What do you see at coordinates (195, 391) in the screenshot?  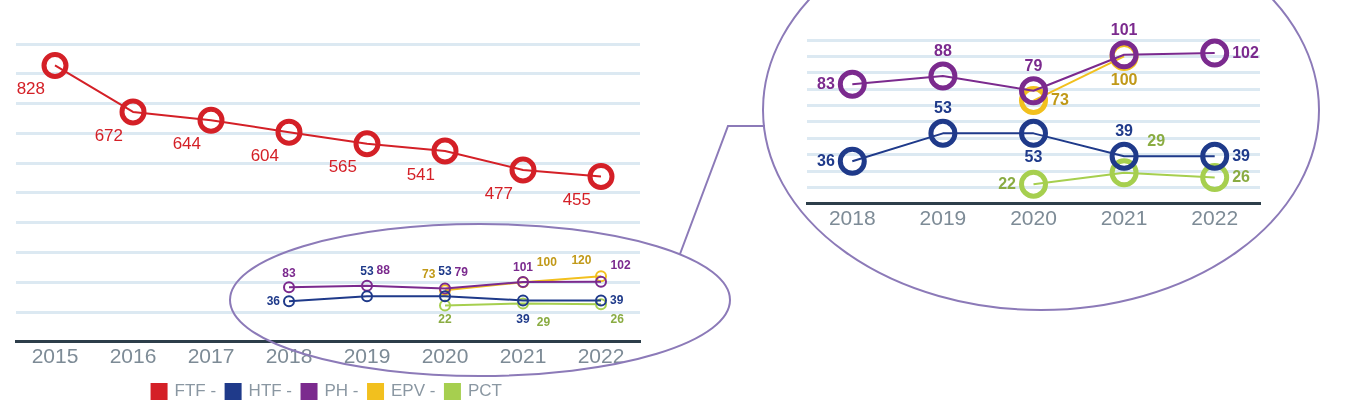 I see `legend-label: FTF -` at bounding box center [195, 391].